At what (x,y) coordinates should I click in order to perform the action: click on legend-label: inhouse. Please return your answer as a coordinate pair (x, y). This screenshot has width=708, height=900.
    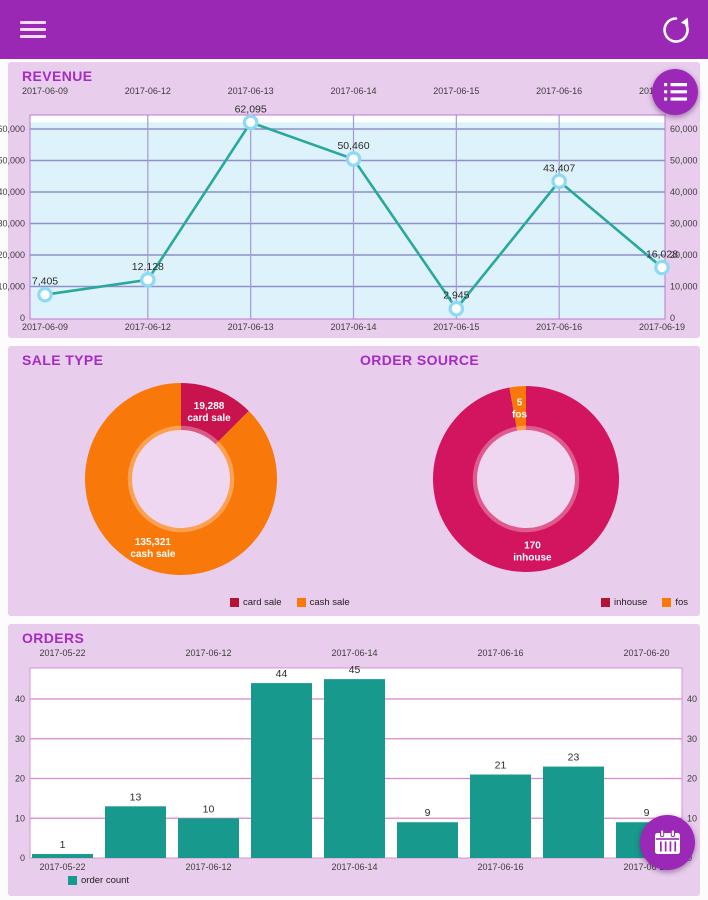
    Looking at the image, I should click on (631, 602).